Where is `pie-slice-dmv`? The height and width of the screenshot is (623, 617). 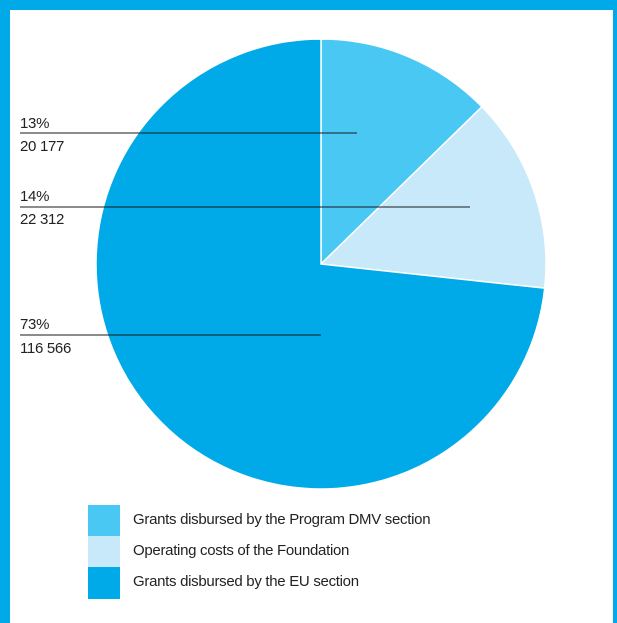 pie-slice-dmv is located at coordinates (402, 152).